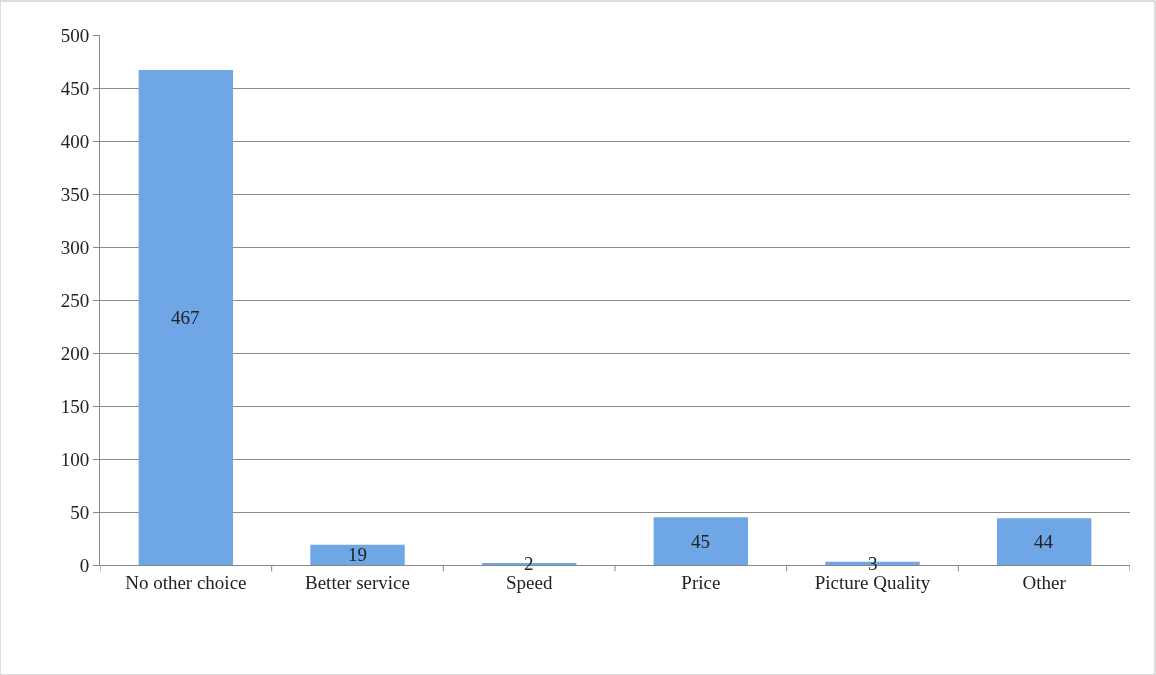  Describe the element at coordinates (84, 565) in the screenshot. I see `y-tick-label: 0` at that location.